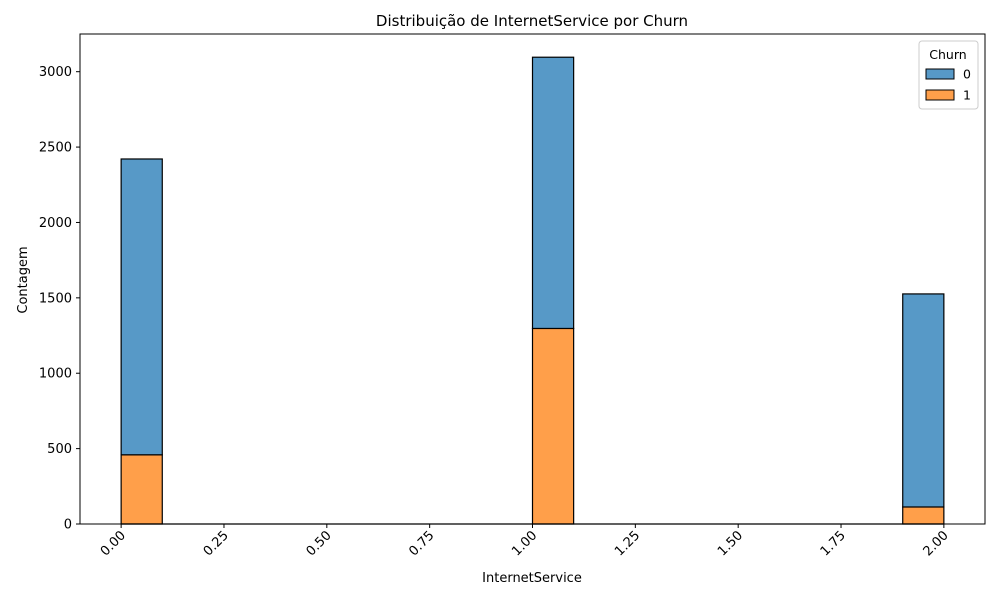 This screenshot has width=1000, height=600. What do you see at coordinates (967, 74) in the screenshot?
I see `legend-label-0: 0` at bounding box center [967, 74].